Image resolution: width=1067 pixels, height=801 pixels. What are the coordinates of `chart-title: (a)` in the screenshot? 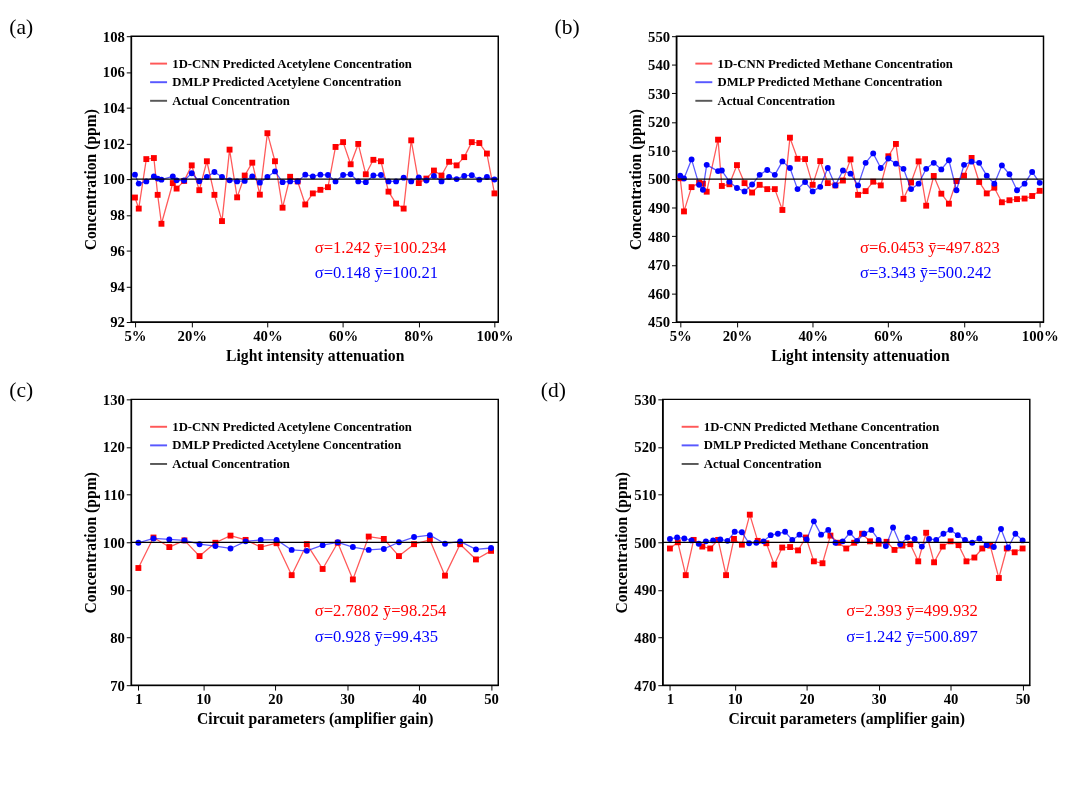 It's located at (21, 27).